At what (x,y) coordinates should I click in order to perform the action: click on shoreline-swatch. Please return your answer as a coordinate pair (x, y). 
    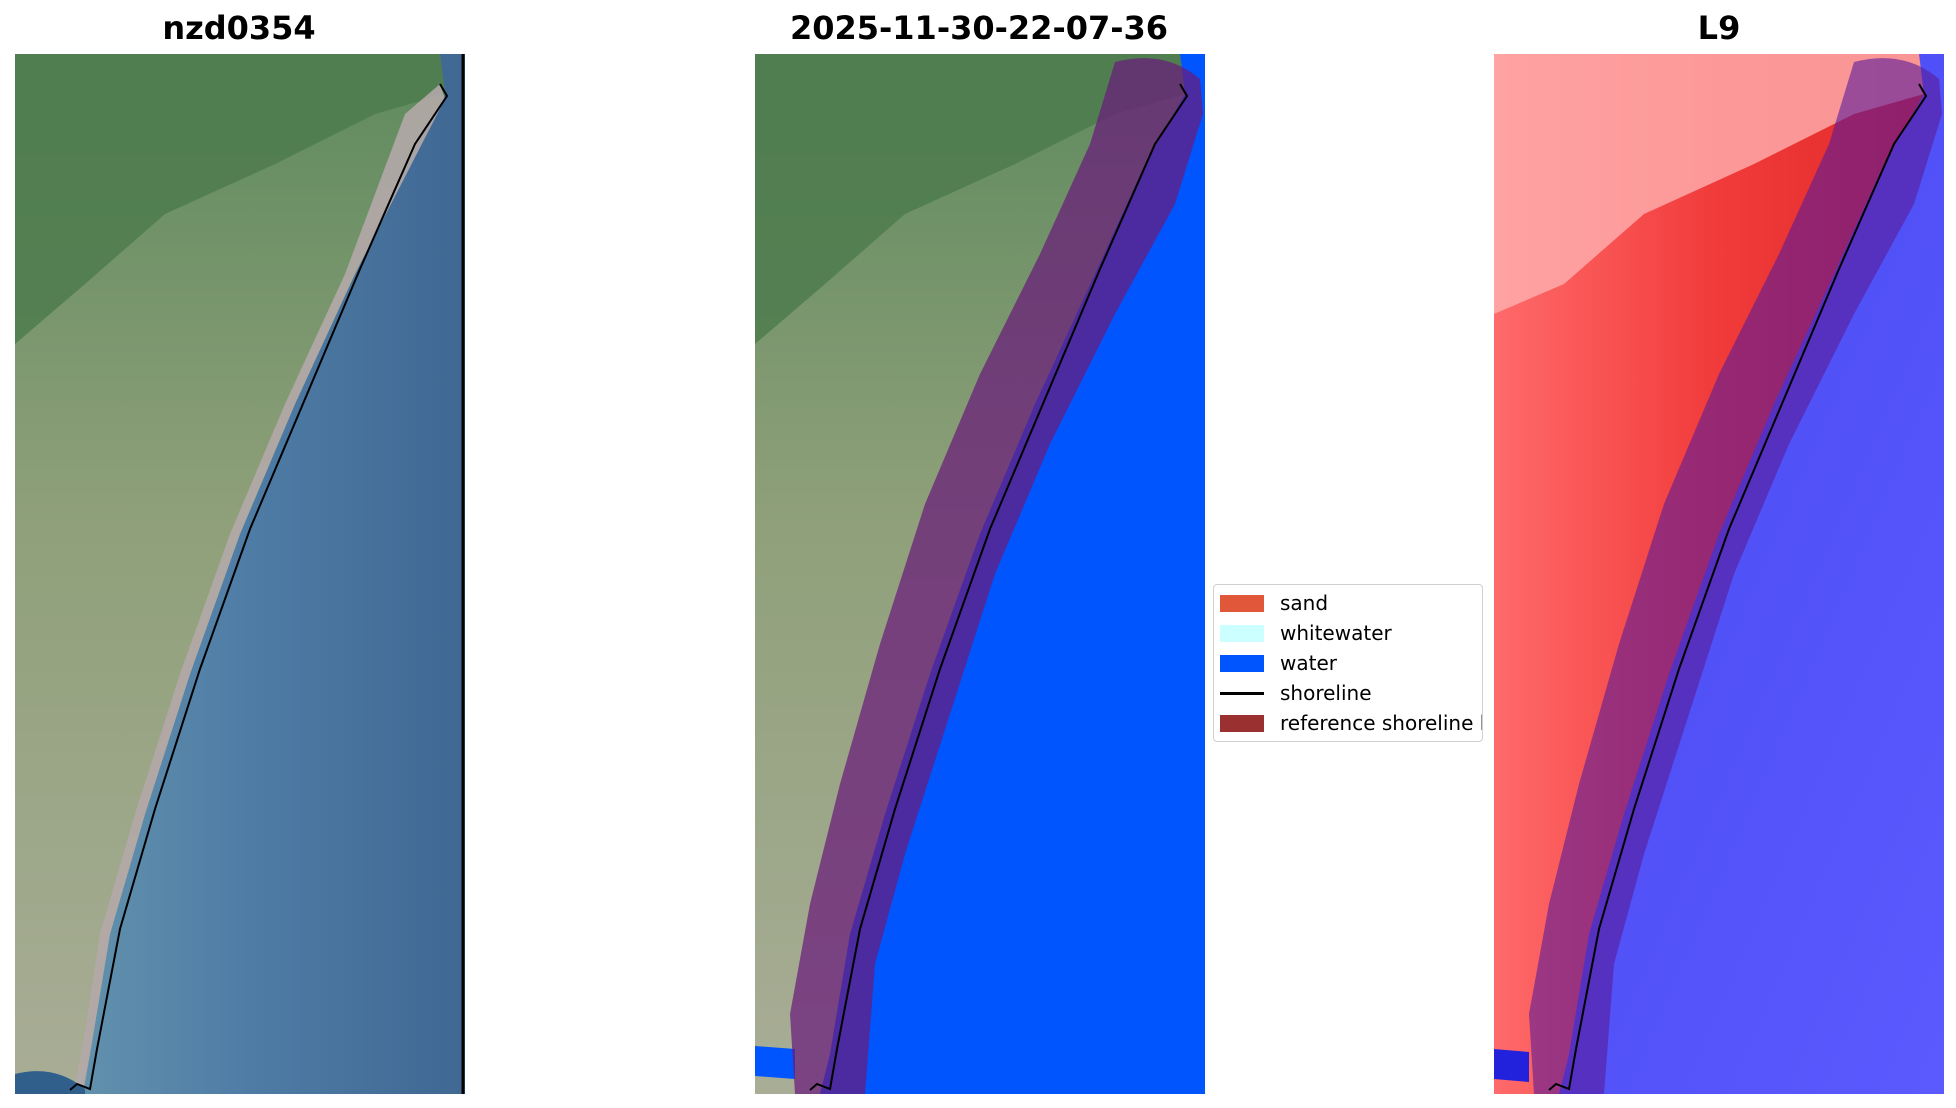
    Looking at the image, I should click on (1242, 693).